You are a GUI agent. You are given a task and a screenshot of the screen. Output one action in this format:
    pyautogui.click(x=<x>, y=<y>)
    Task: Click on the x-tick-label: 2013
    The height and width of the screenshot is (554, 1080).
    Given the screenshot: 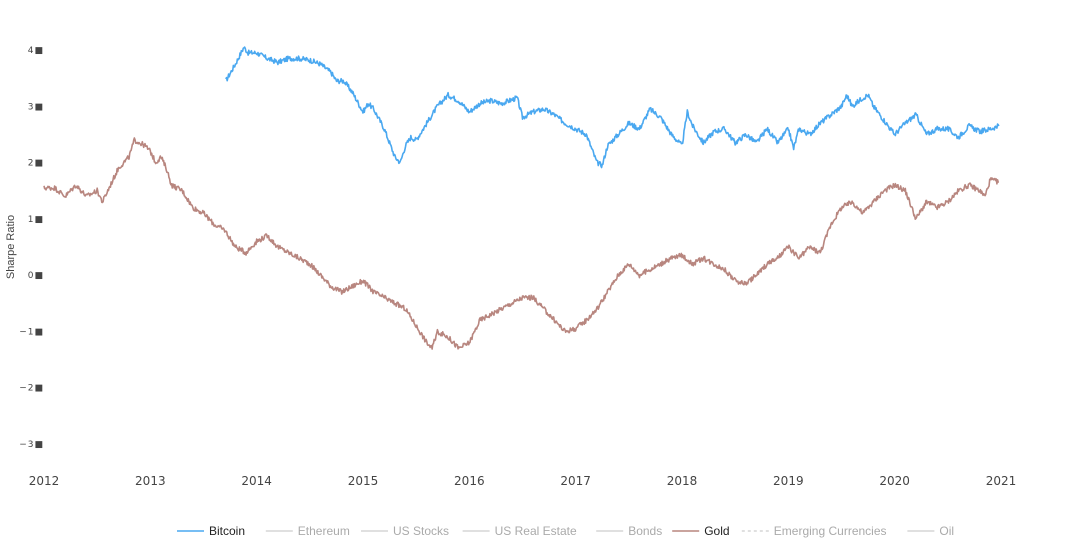 What is the action you would take?
    pyautogui.click(x=150, y=481)
    